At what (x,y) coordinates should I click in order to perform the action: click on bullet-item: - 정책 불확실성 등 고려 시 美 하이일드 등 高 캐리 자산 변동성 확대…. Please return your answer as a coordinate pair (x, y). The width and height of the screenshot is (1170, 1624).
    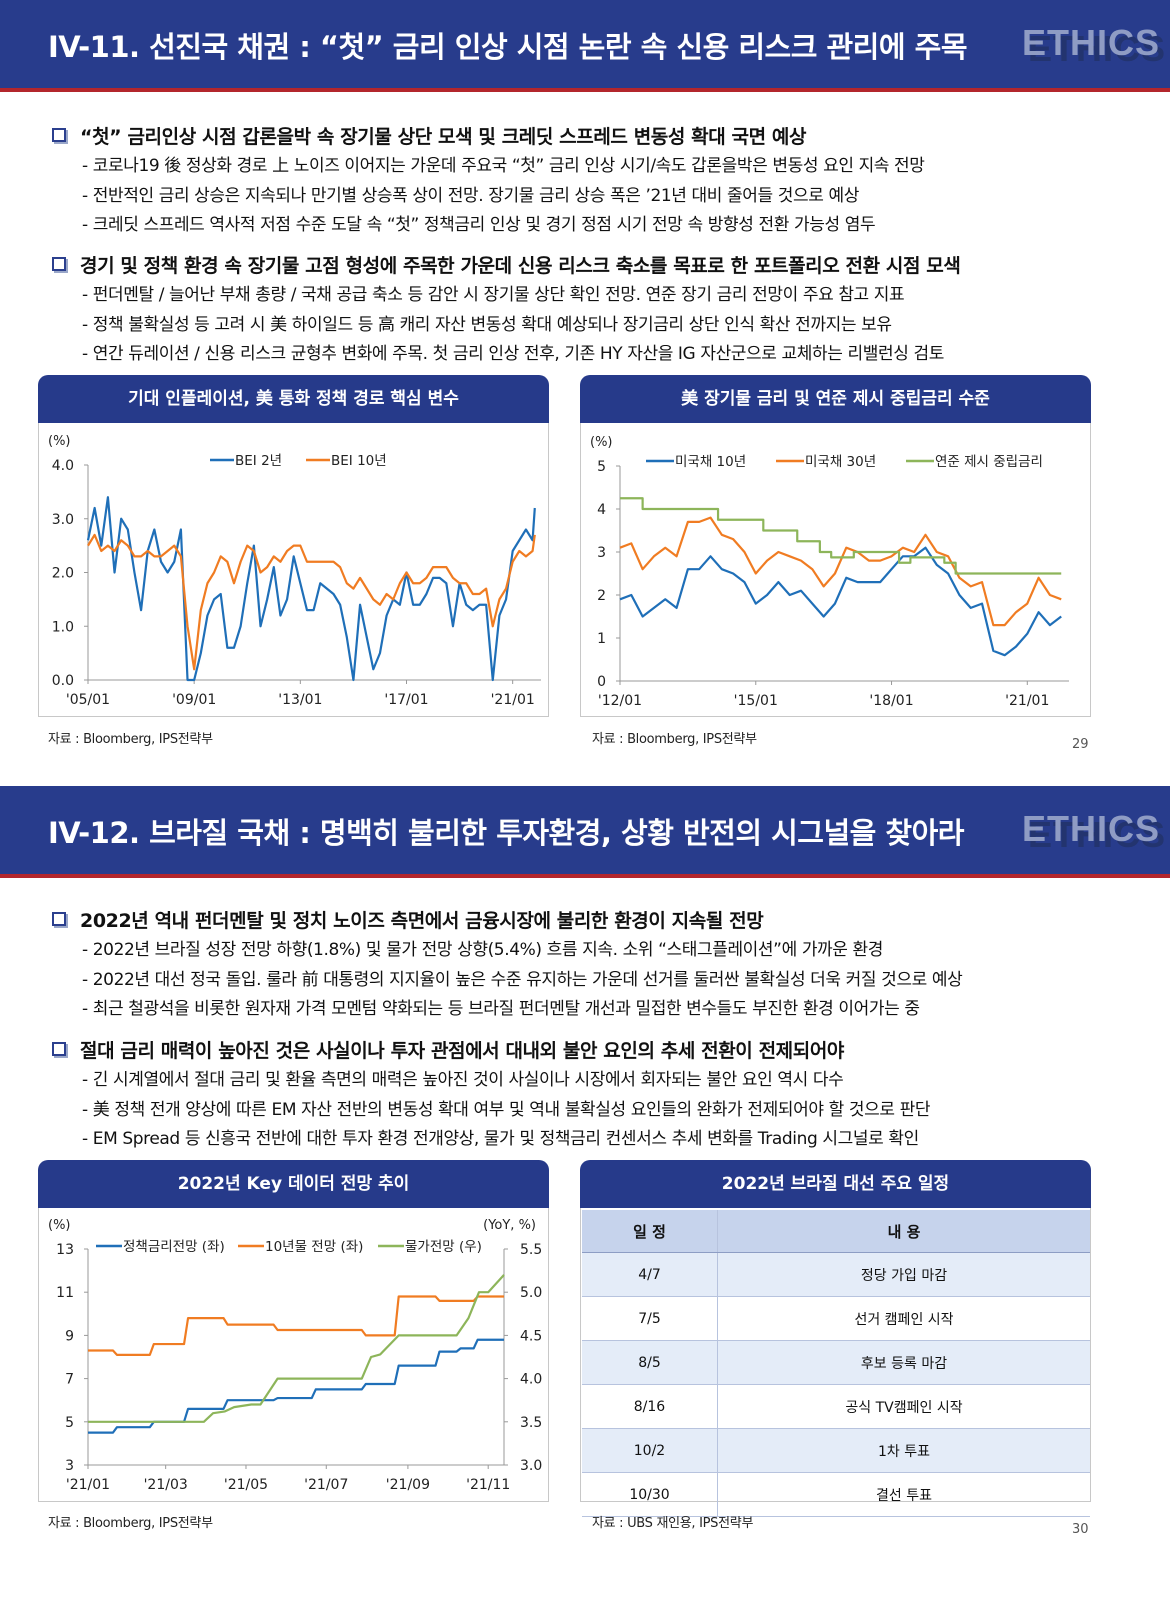
    Looking at the image, I should click on (487, 324).